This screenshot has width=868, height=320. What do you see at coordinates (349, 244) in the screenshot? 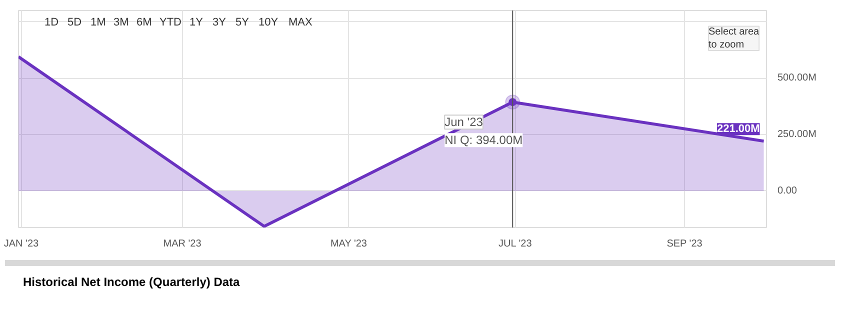
I see `x-tick-label: MAY '23` at bounding box center [349, 244].